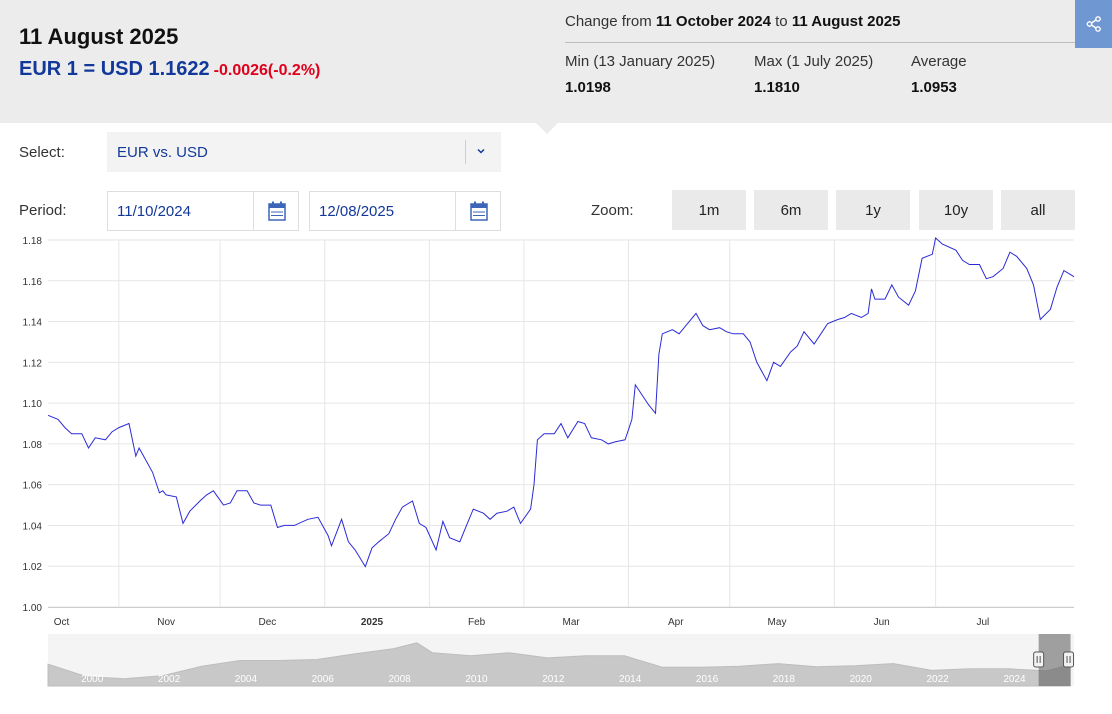 This screenshot has width=1112, height=714. What do you see at coordinates (640, 61) in the screenshot?
I see `stat-min-label: Min (13 January 2025)` at bounding box center [640, 61].